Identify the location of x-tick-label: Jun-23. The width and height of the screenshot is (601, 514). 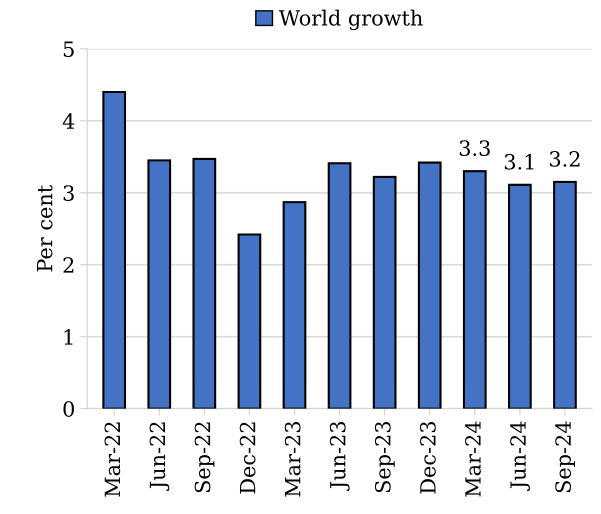
(340, 456).